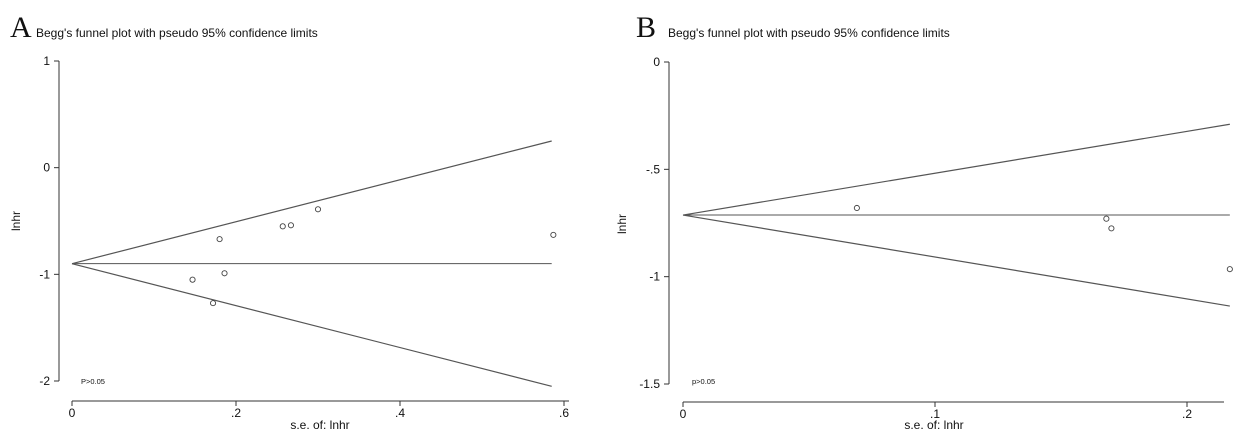 The image size is (1240, 435). What do you see at coordinates (319, 425) in the screenshot?
I see `panel-a-x-axis-label: s.e. of: lnhr` at bounding box center [319, 425].